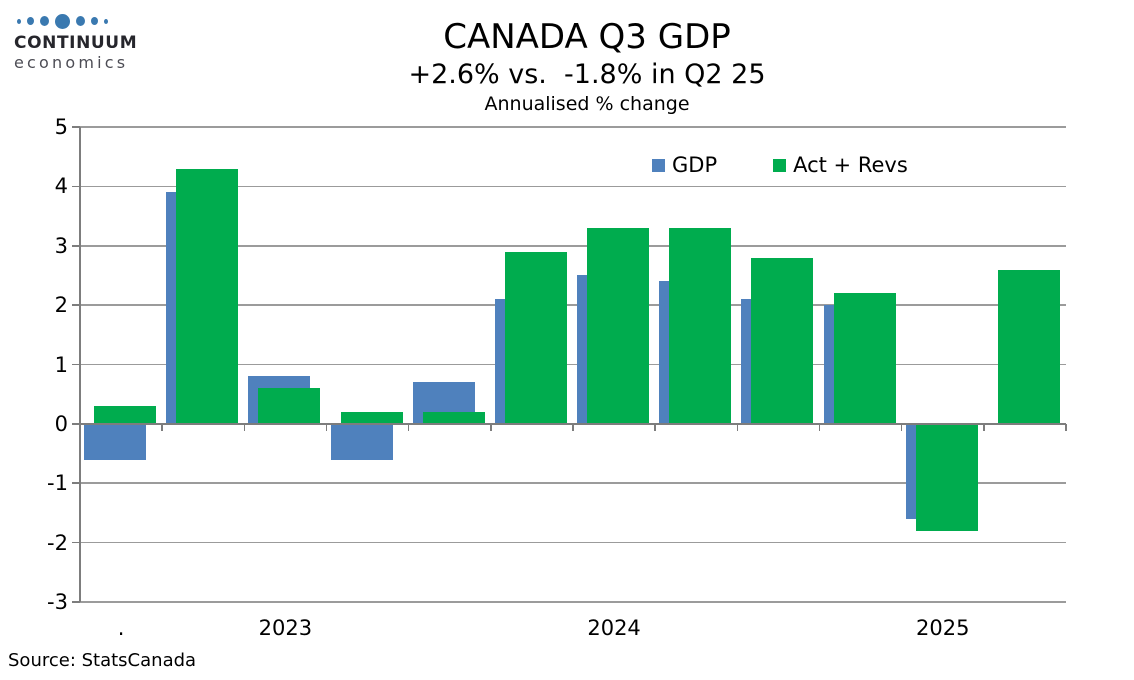 This screenshot has width=1134, height=680. I want to click on legend-swatch-act-revs-icon, so click(780, 165).